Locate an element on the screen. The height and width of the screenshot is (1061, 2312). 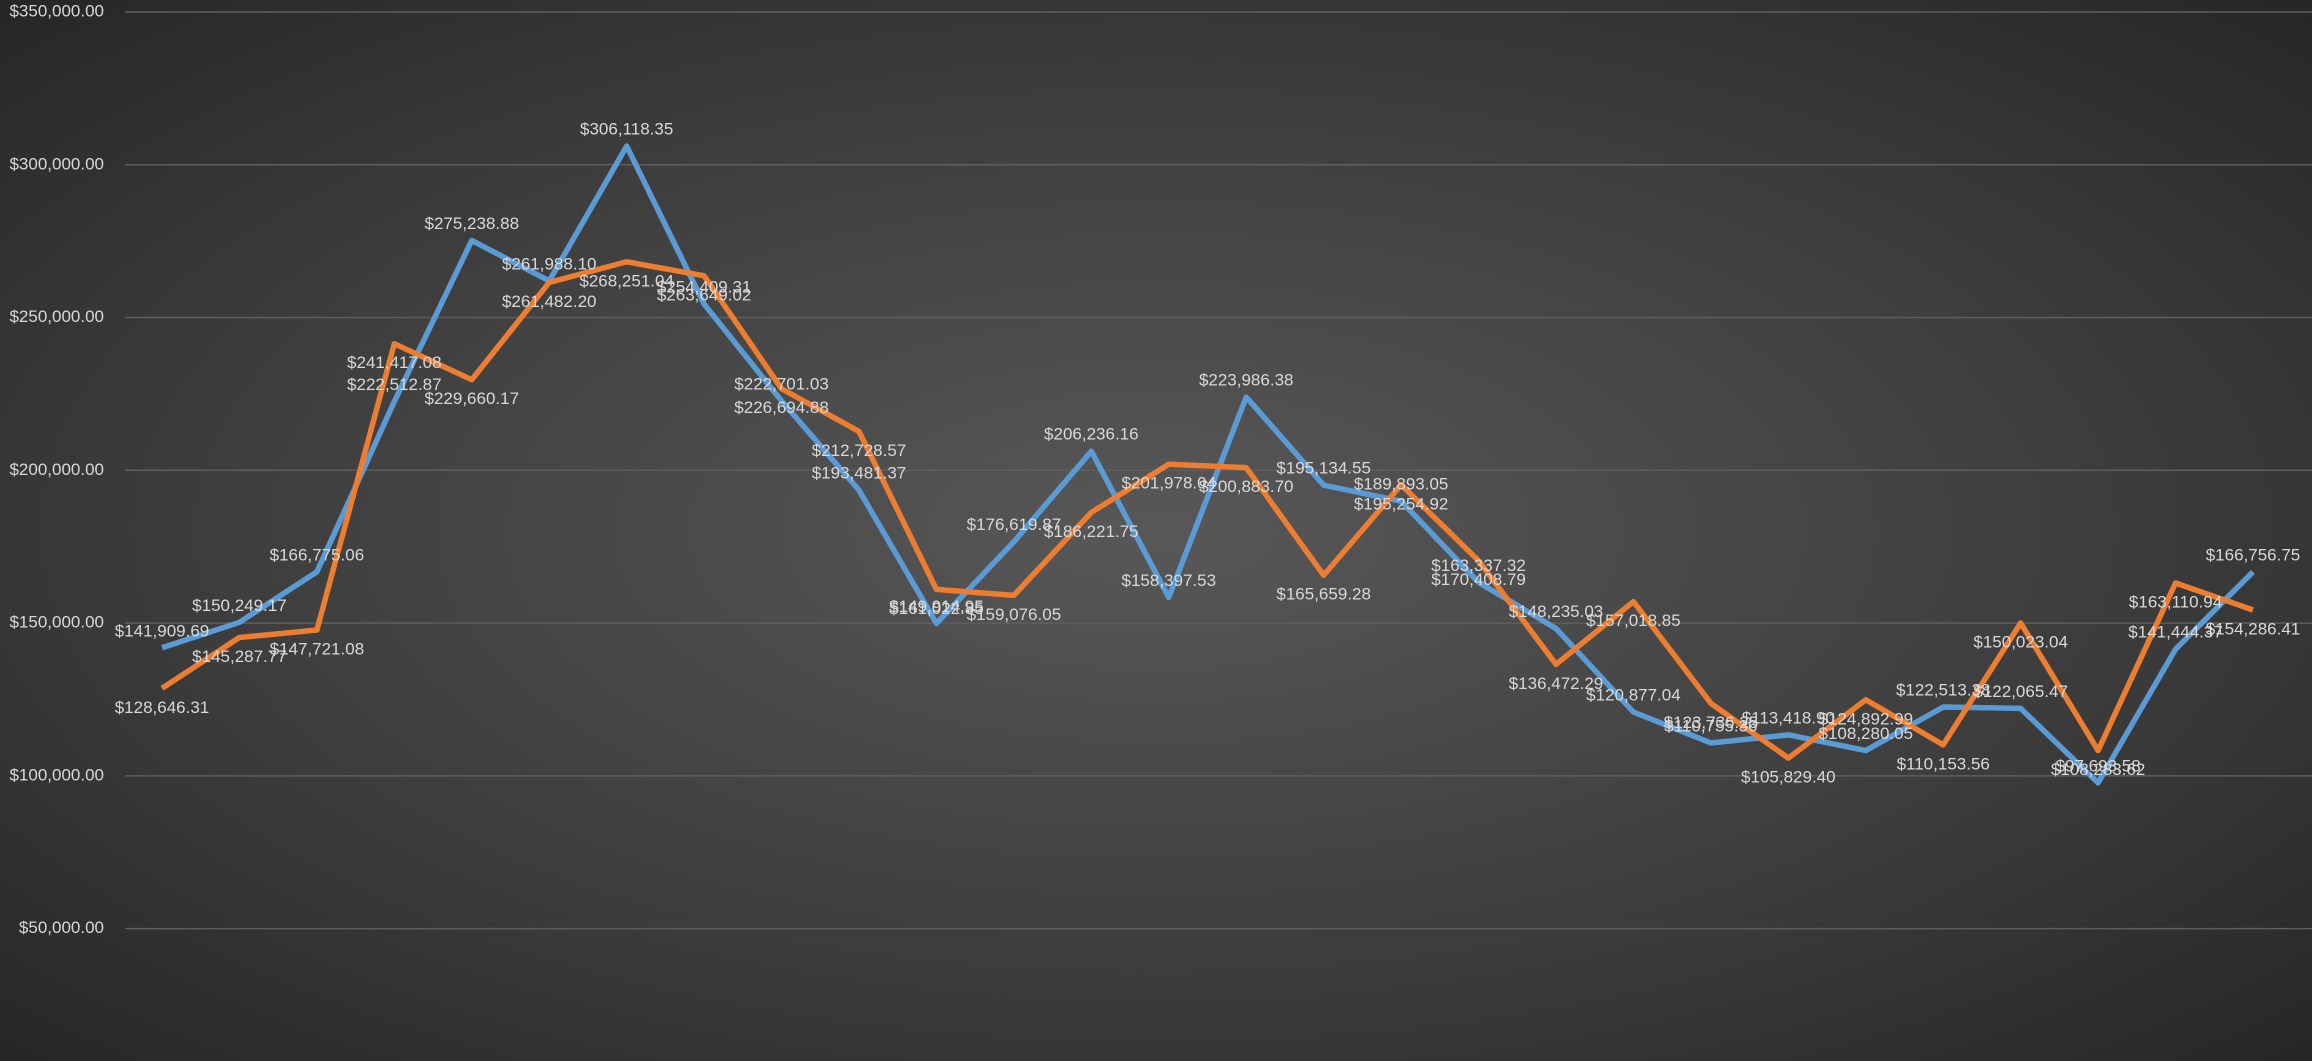
data-label: $306,118.35 is located at coordinates (626, 129).